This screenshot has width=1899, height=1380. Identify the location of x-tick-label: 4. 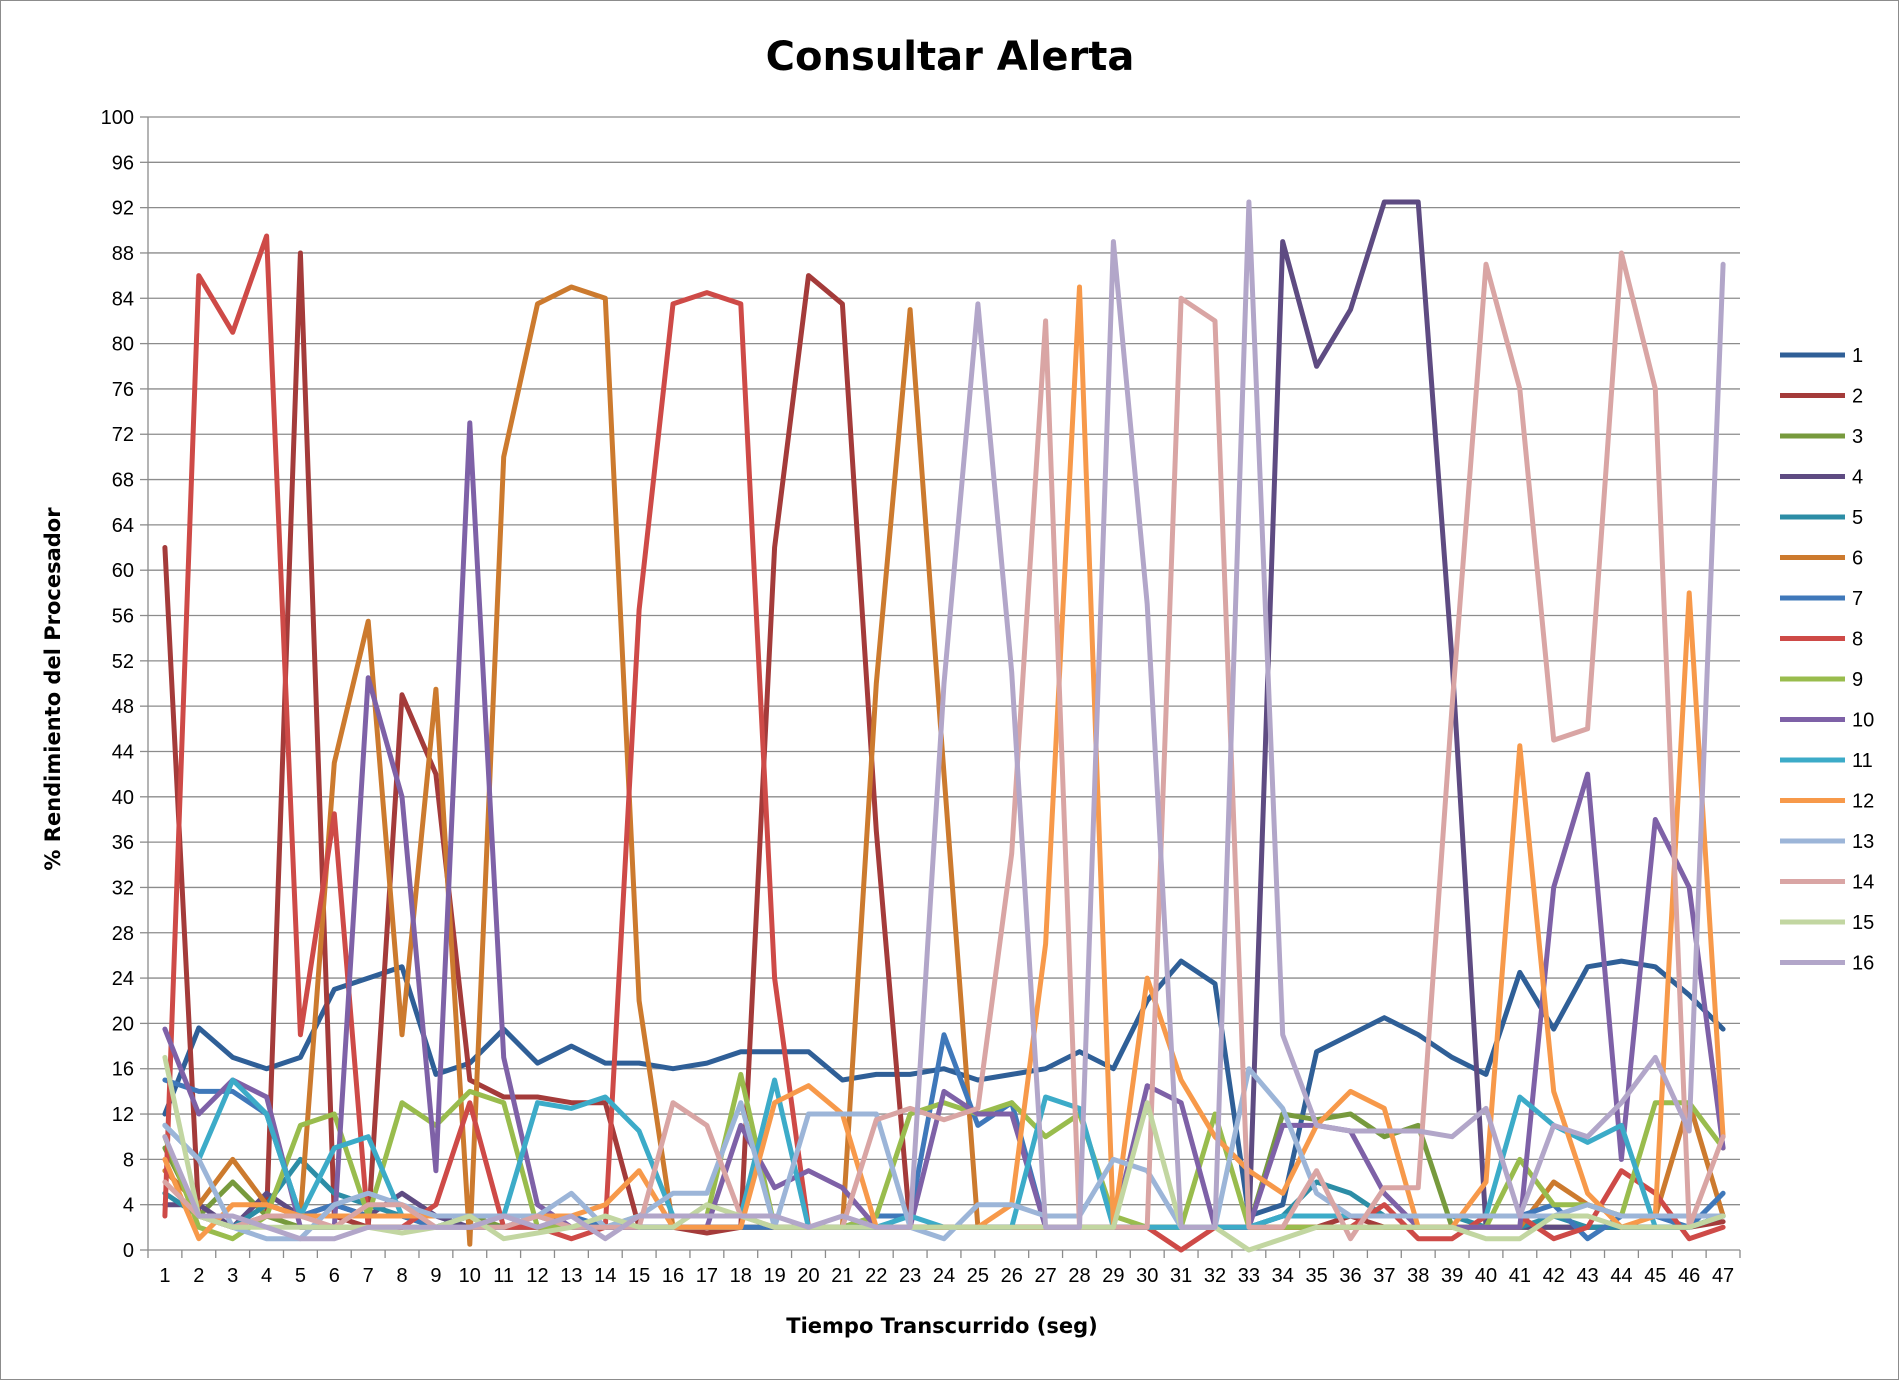
(266, 1276).